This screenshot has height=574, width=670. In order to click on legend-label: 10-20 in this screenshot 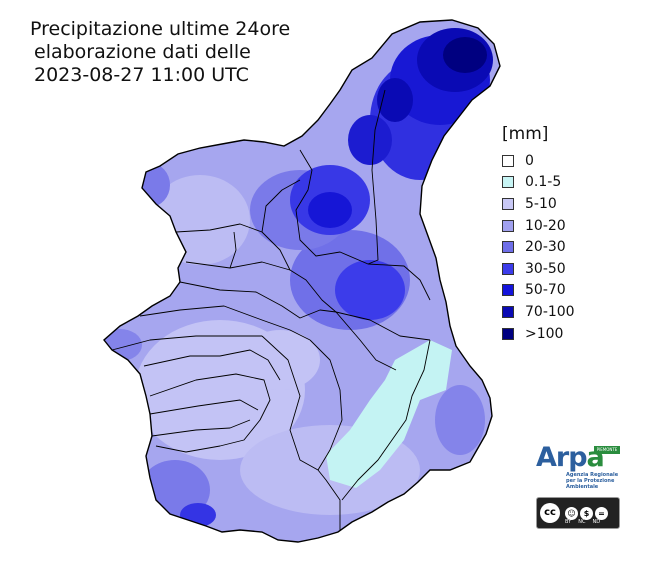, I will do `click(545, 225)`.